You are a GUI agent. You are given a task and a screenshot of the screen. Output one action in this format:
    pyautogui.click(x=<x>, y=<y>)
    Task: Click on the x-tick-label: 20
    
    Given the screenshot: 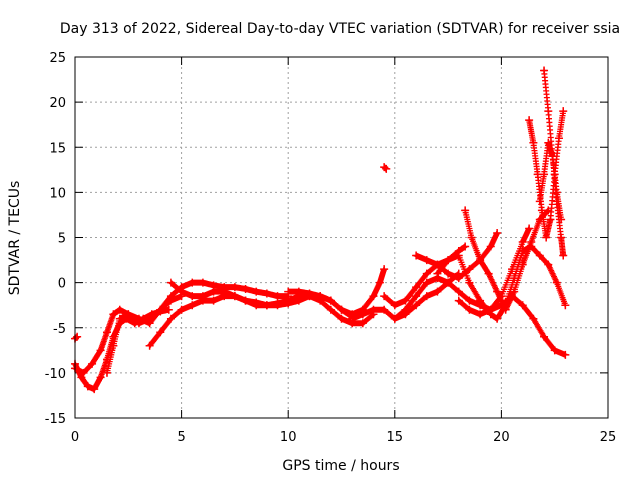 What is the action you would take?
    pyautogui.click(x=501, y=437)
    